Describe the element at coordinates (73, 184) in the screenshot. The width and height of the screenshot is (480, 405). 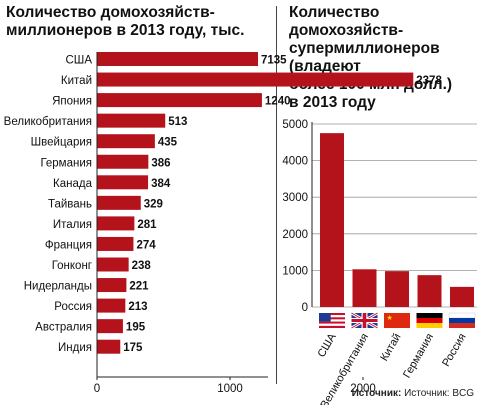
I see `category-label-канада: Канада` at that location.